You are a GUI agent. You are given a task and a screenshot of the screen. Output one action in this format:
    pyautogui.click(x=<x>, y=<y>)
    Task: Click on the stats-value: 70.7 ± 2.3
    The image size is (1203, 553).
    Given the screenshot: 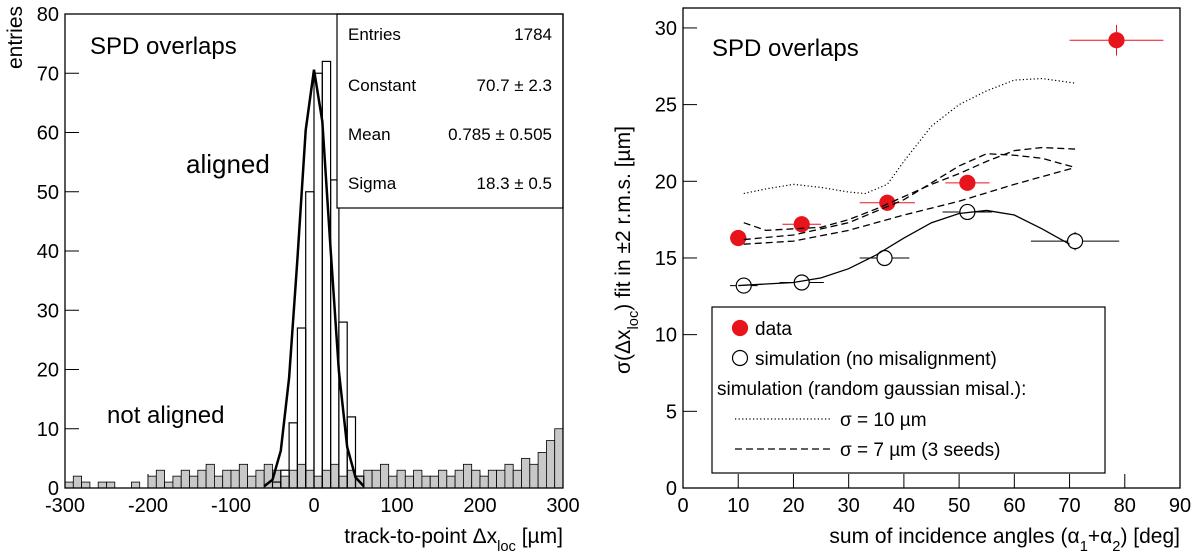 What is the action you would take?
    pyautogui.click(x=515, y=85)
    